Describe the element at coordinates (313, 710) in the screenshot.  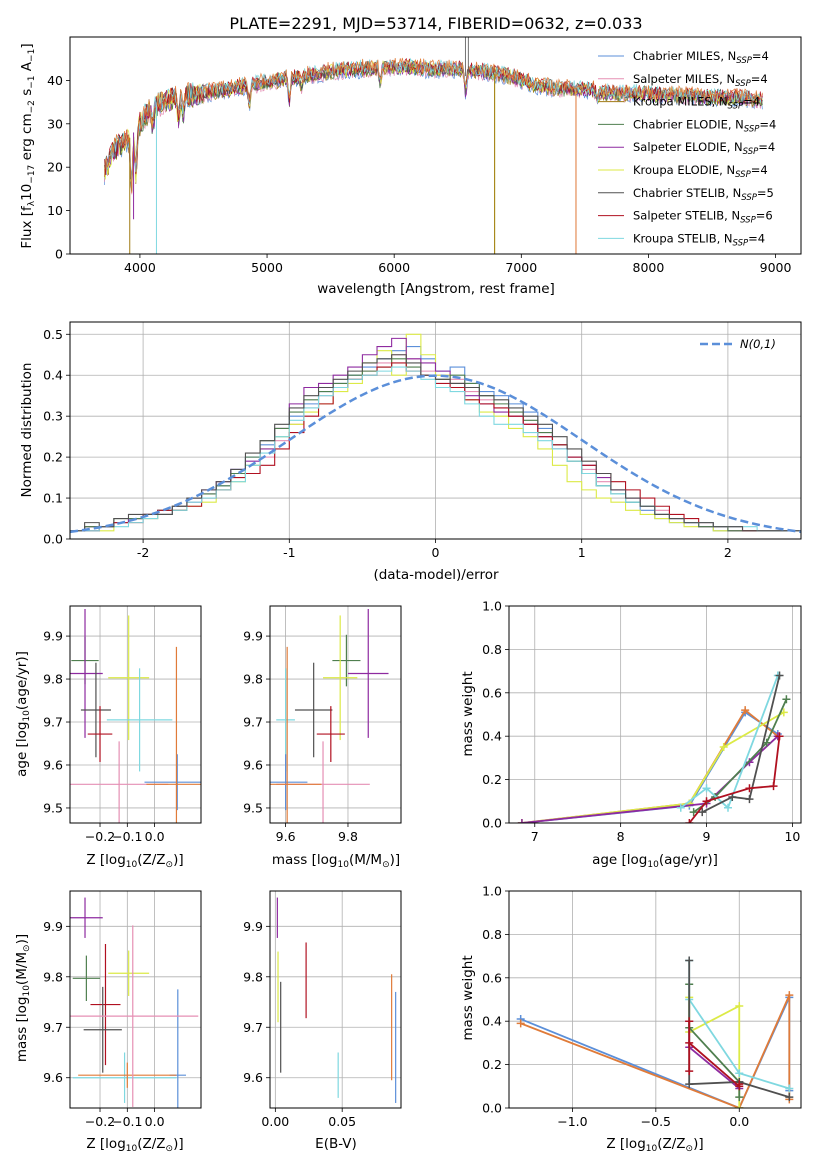
I see `errorbar-chabrier-stelib` at that location.